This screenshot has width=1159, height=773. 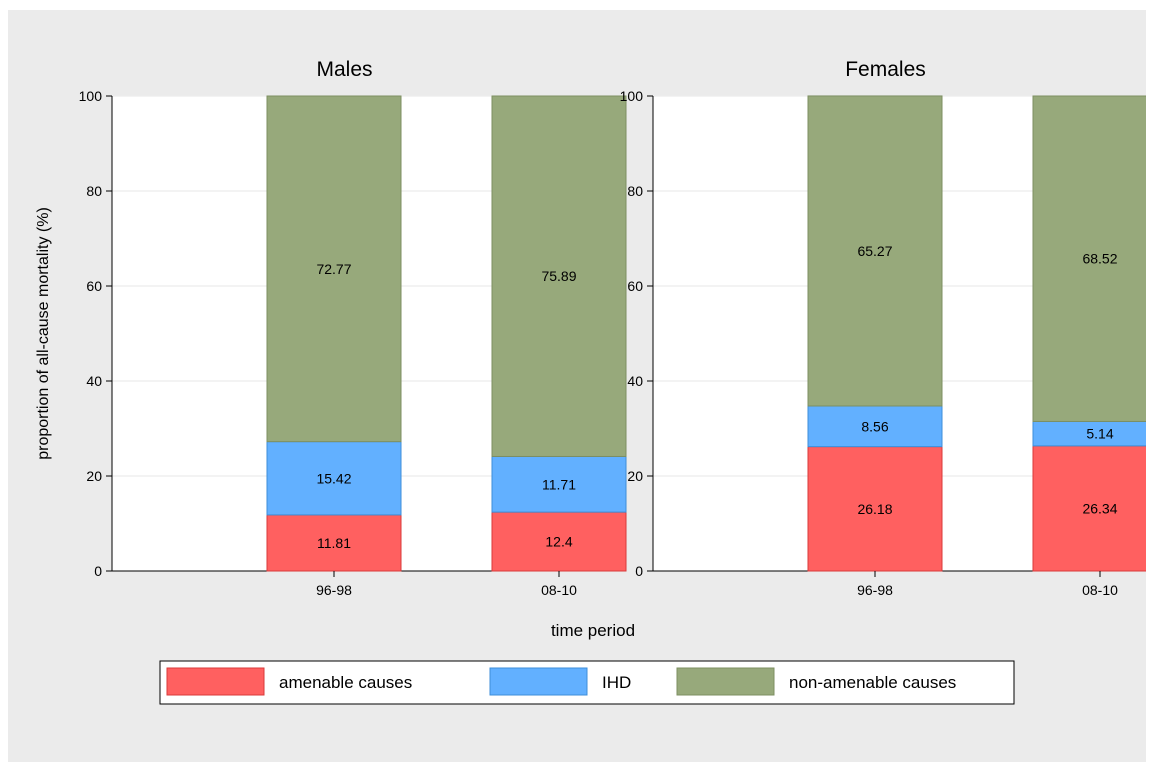 I want to click on panel-title: Males, so click(x=344, y=69).